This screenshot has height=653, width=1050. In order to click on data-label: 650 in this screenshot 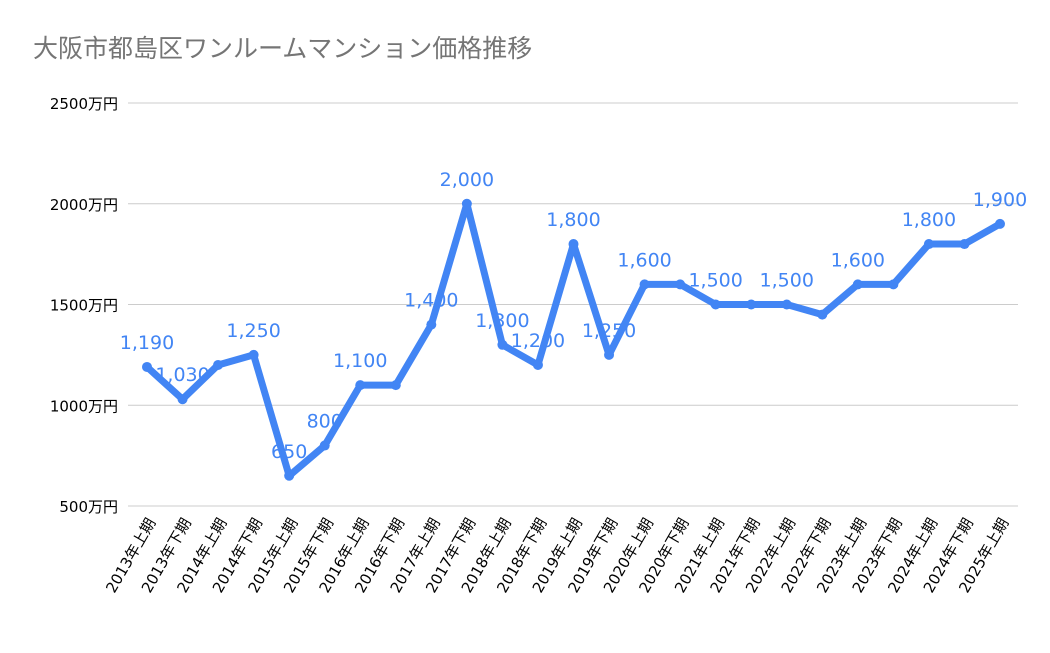, I will do `click(289, 452)`.